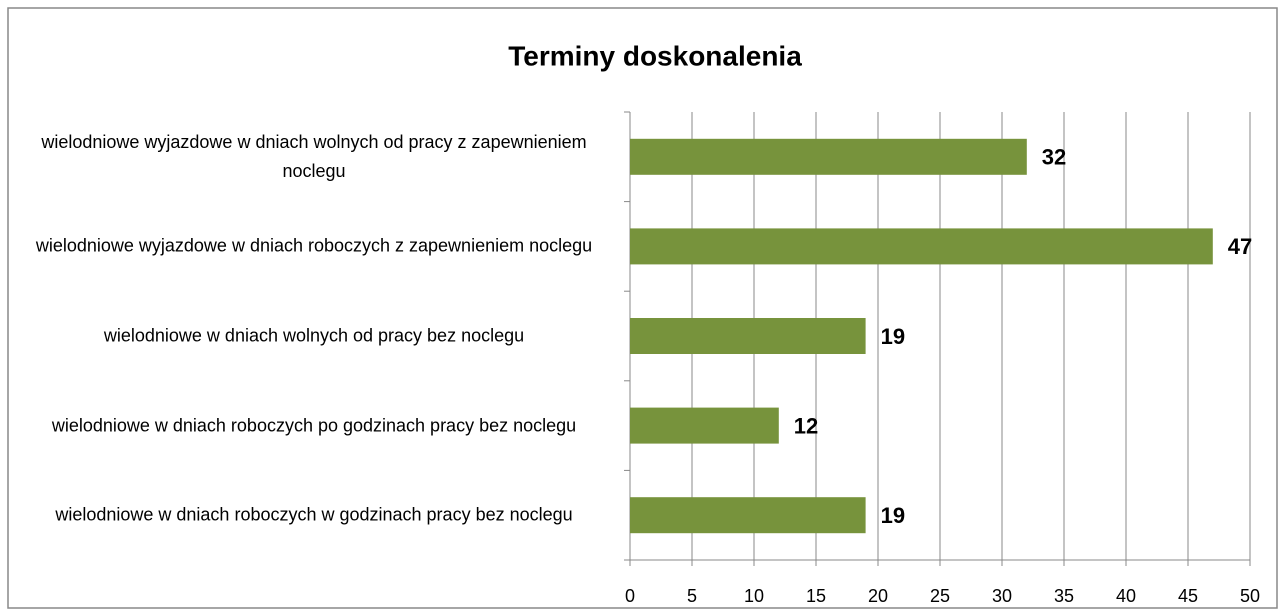  What do you see at coordinates (655, 55) in the screenshot?
I see `chart-title: Terminy doskonalenia` at bounding box center [655, 55].